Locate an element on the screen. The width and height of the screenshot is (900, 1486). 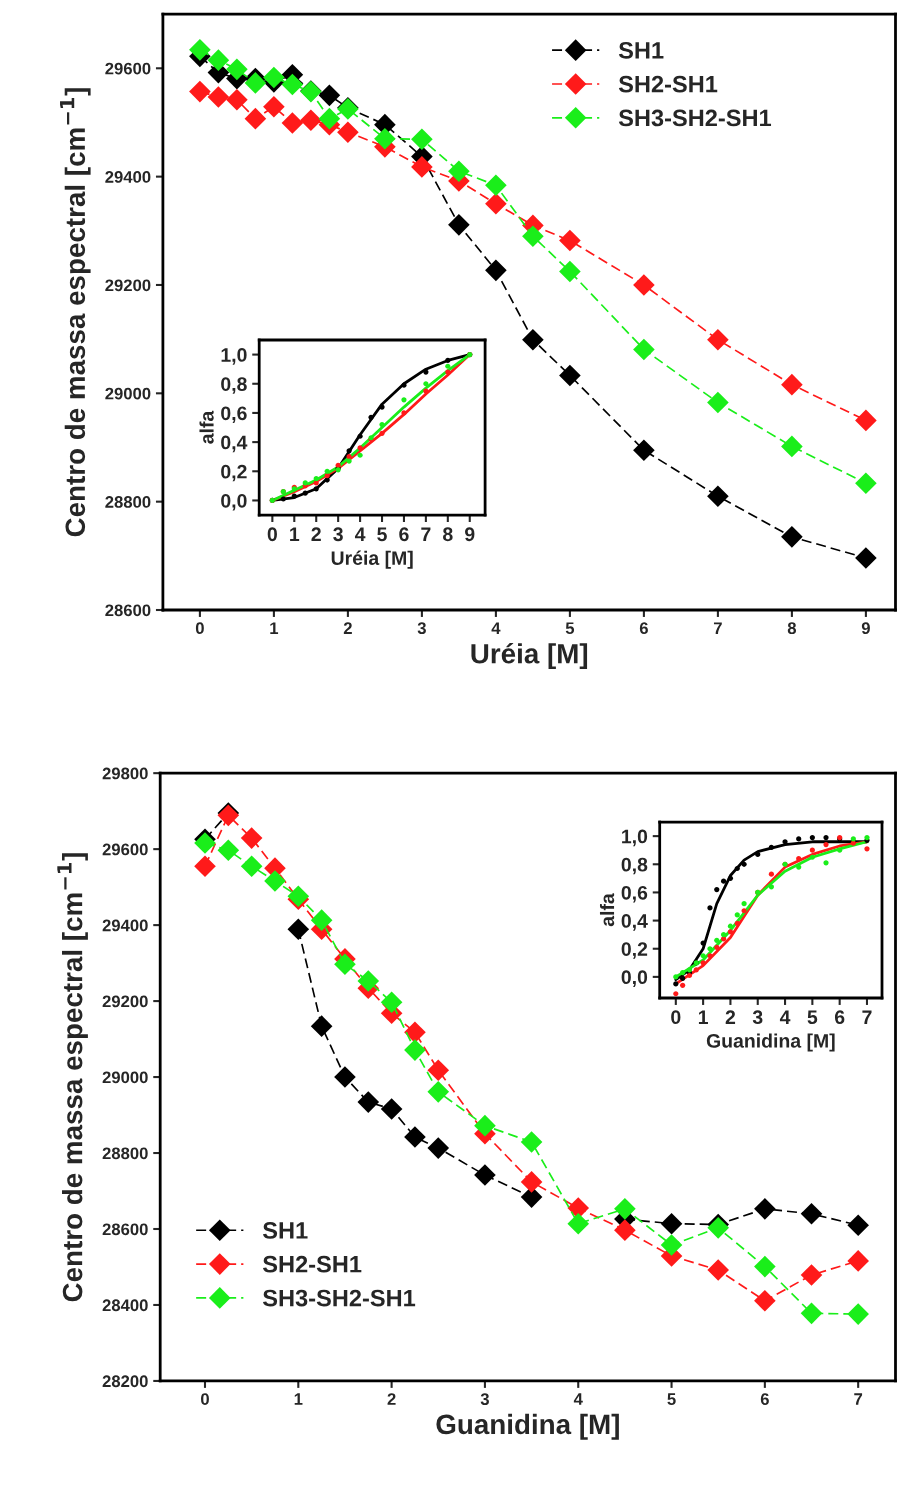
y-tick-label: 28200 is located at coordinates (125, 1381).